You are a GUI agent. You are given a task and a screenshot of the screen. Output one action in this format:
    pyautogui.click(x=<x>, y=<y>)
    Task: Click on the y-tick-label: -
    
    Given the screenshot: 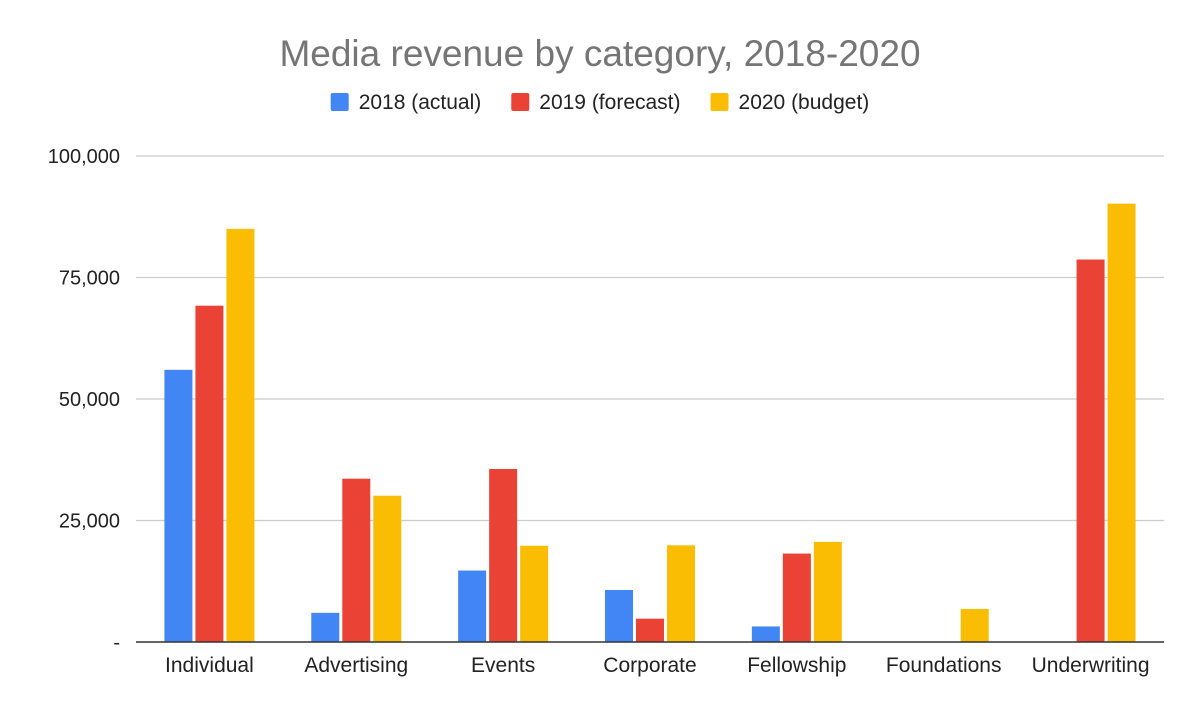 What is the action you would take?
    pyautogui.click(x=116, y=643)
    